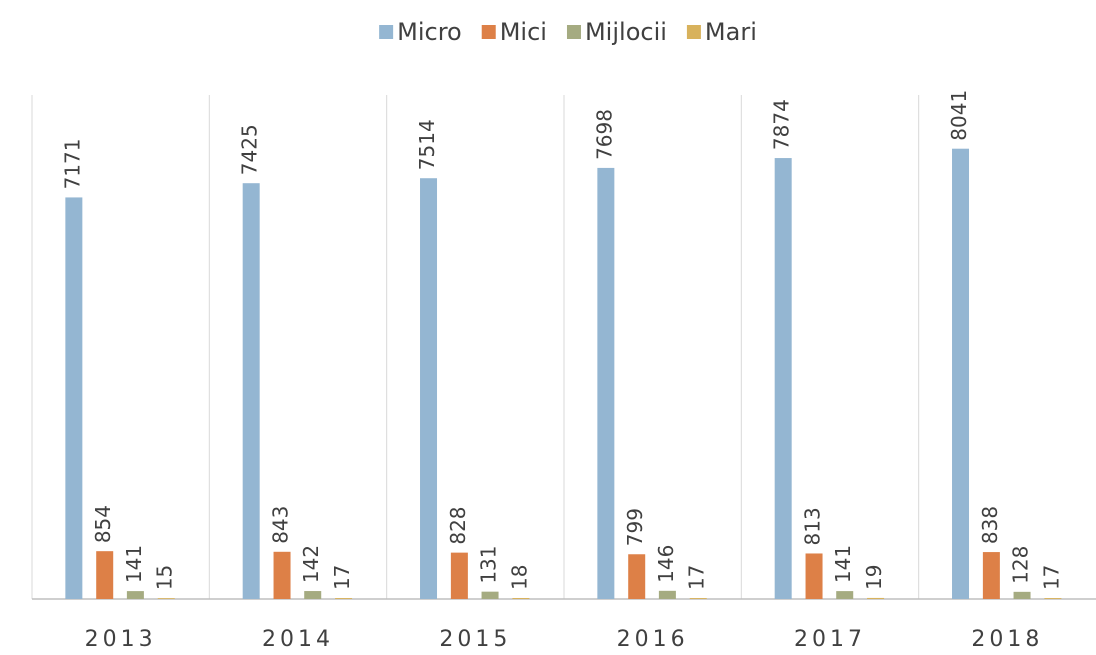 This screenshot has height=655, width=1096. What do you see at coordinates (813, 526) in the screenshot?
I see `data-label: 813` at bounding box center [813, 526].